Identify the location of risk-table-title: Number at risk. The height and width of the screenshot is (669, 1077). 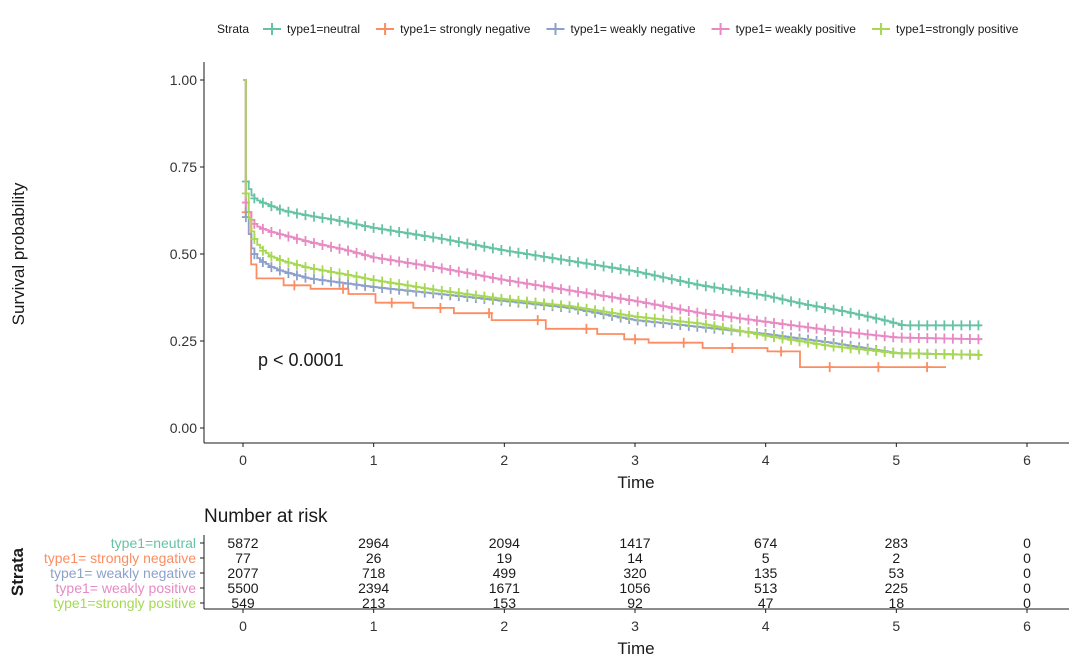
(266, 516).